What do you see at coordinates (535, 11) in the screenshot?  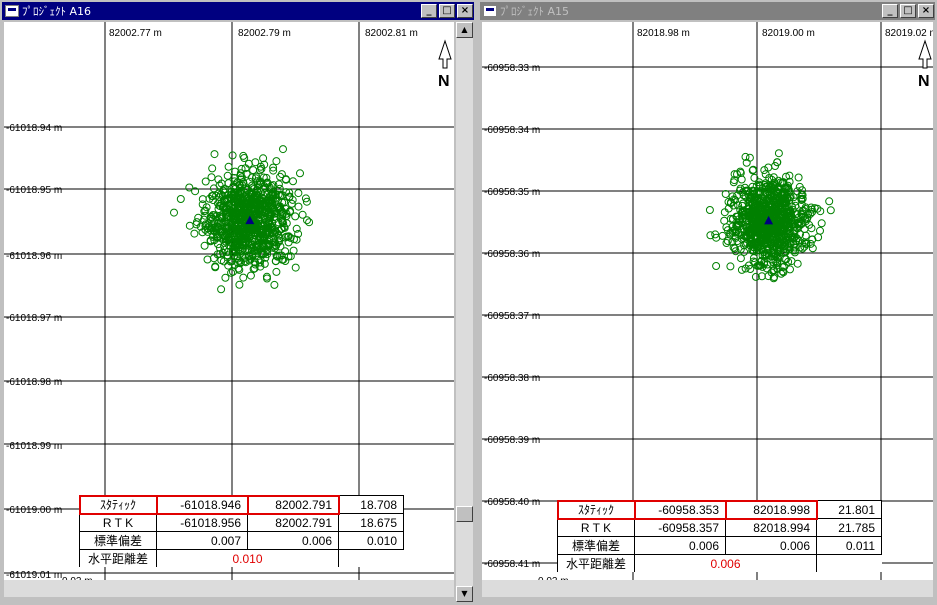 I see `window-title: ﾌﾟﾛｼﾞｪｸﾄ A15` at bounding box center [535, 11].